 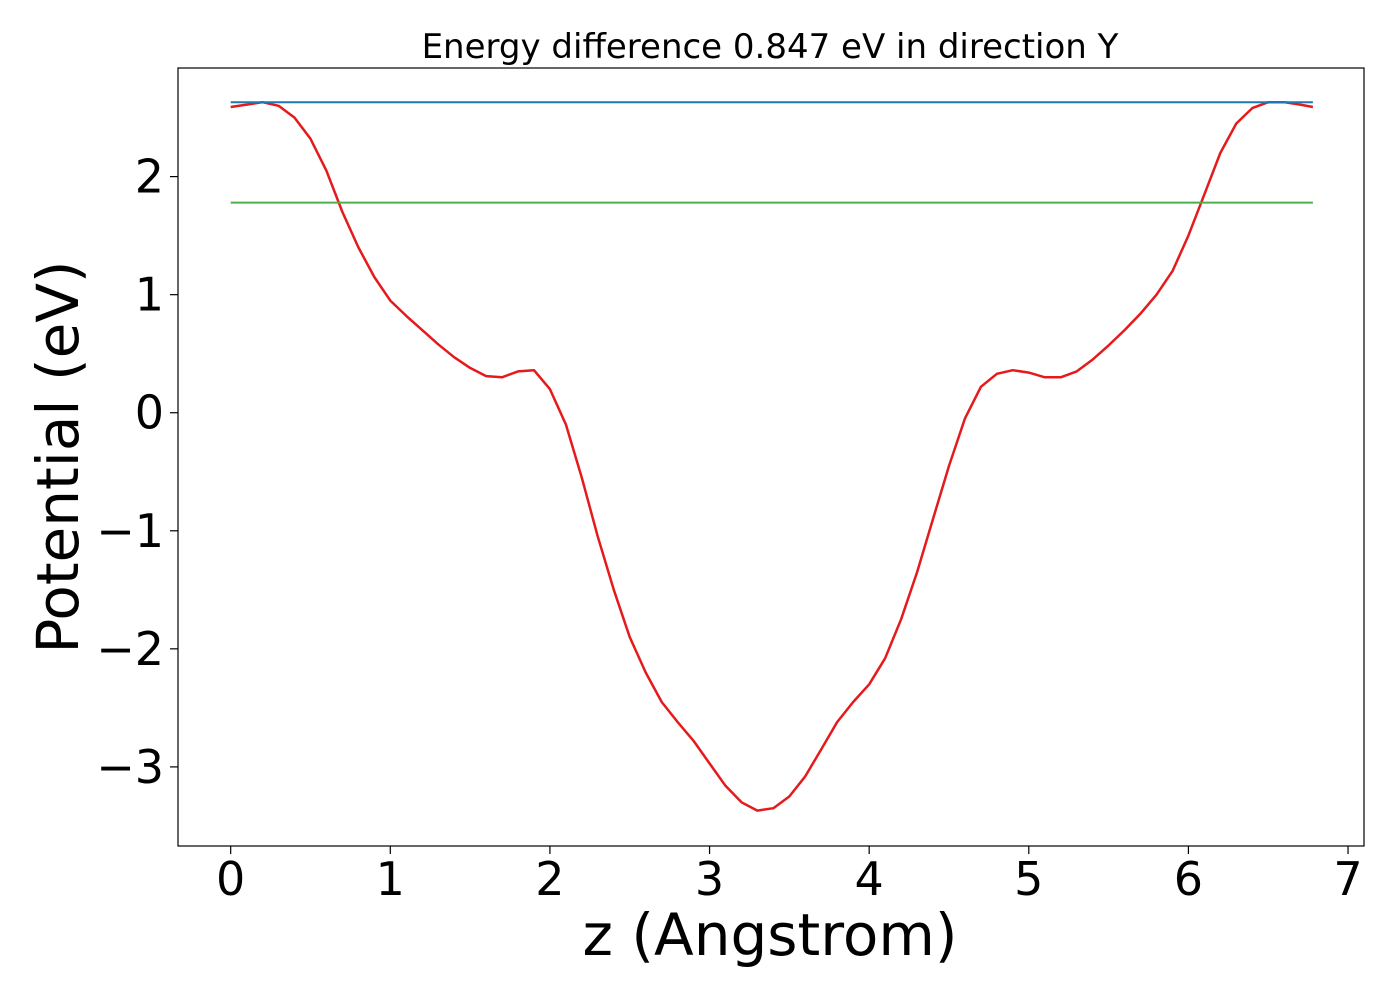 I want to click on x-axis-label: z (Angstrom), so click(x=770, y=935).